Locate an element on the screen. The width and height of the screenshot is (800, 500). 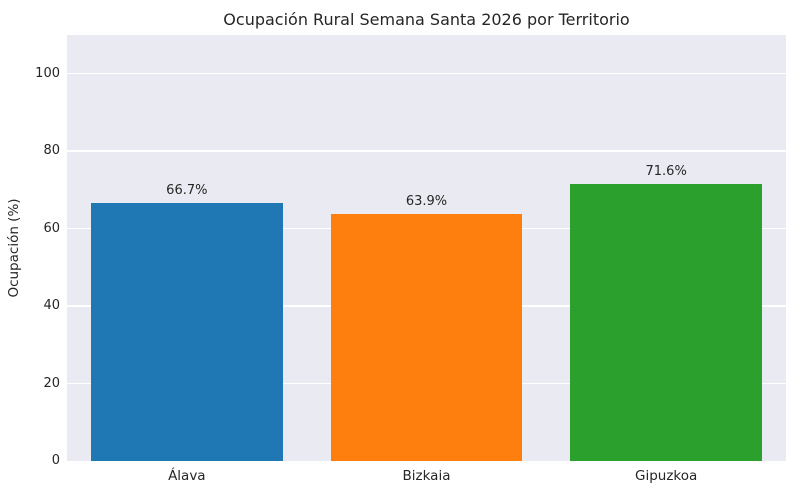
y-tick-label: 80 is located at coordinates (51, 151).